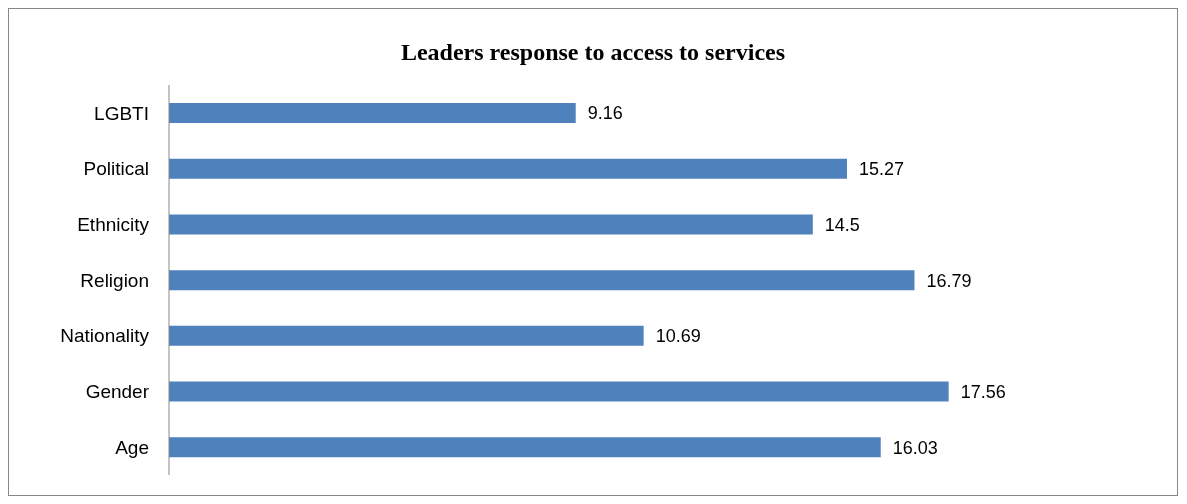  Describe the element at coordinates (678, 336) in the screenshot. I see `data-label: 10.69` at that location.